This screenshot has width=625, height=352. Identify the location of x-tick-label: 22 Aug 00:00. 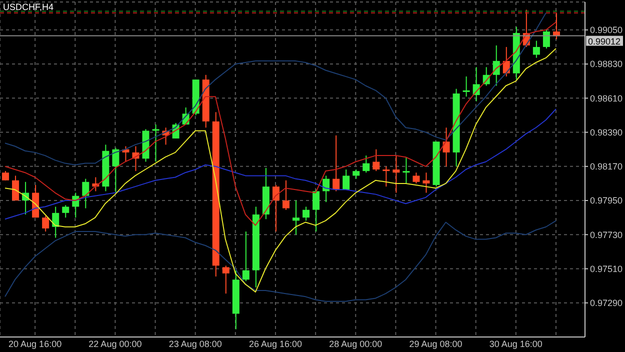
(115, 344).